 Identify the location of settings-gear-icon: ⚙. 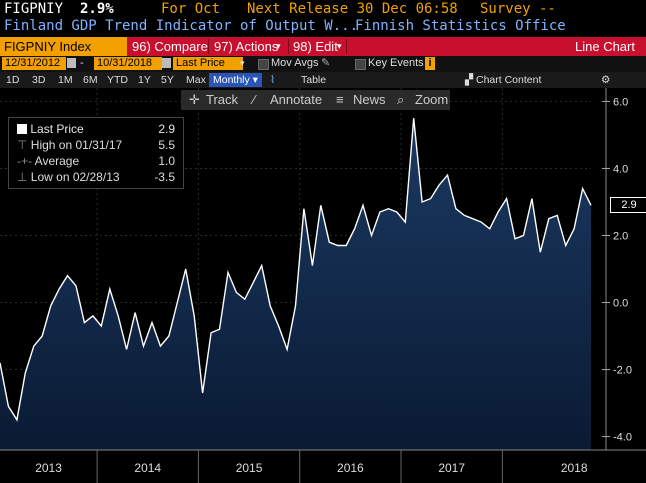
(606, 80).